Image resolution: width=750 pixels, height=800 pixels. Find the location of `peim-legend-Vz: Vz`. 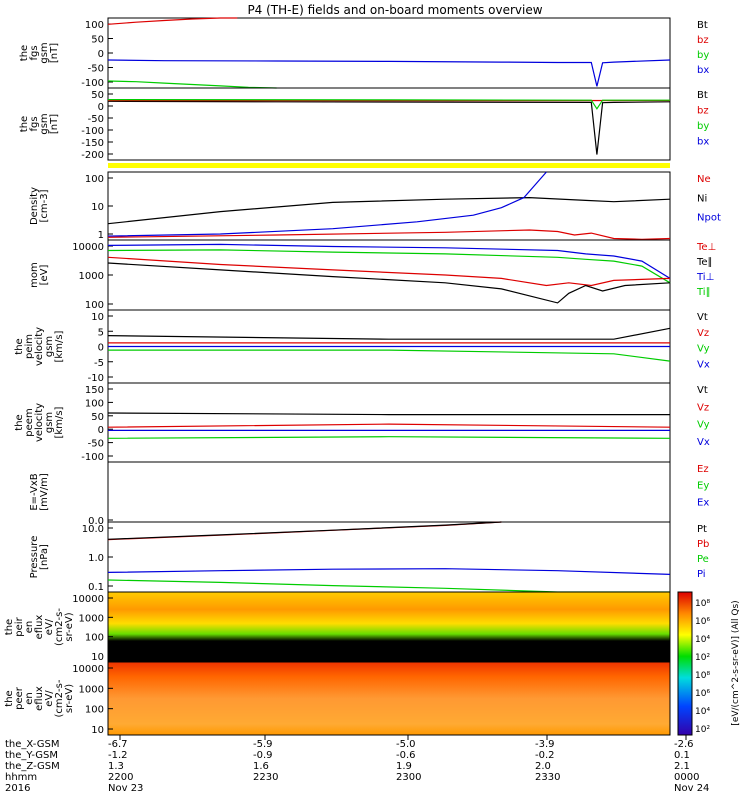

peim-legend-Vz: Vz is located at coordinates (703, 333).